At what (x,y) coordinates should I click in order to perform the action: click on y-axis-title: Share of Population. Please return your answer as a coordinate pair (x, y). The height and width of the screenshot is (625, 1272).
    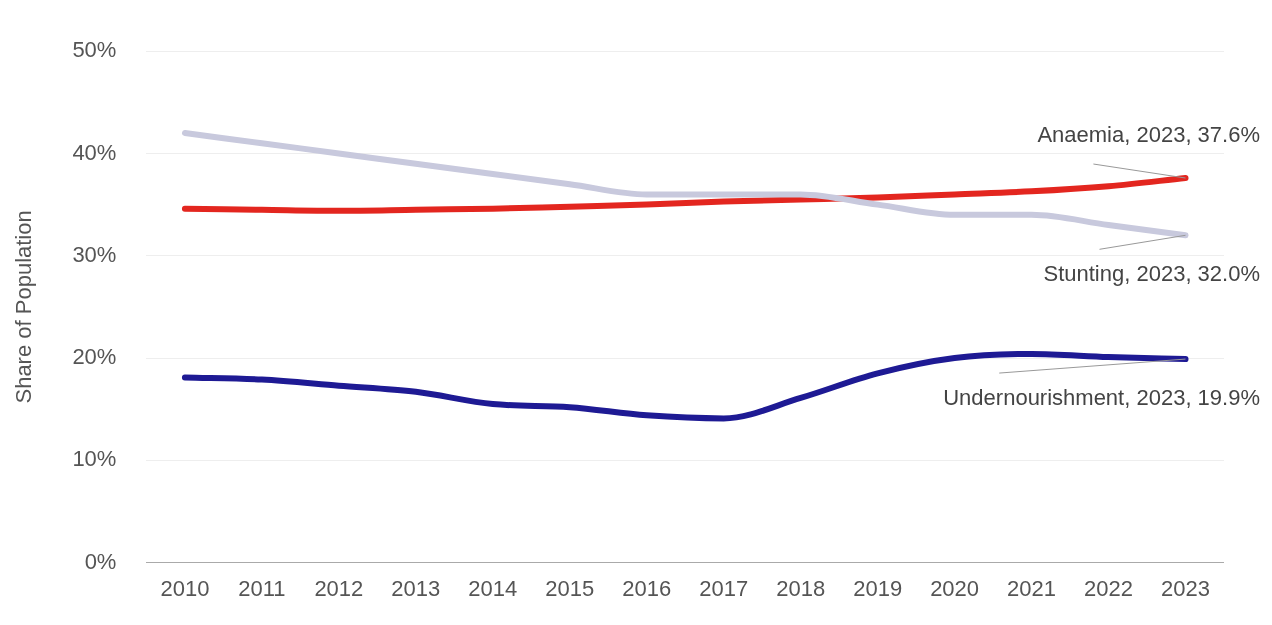
    Looking at the image, I should click on (24, 307).